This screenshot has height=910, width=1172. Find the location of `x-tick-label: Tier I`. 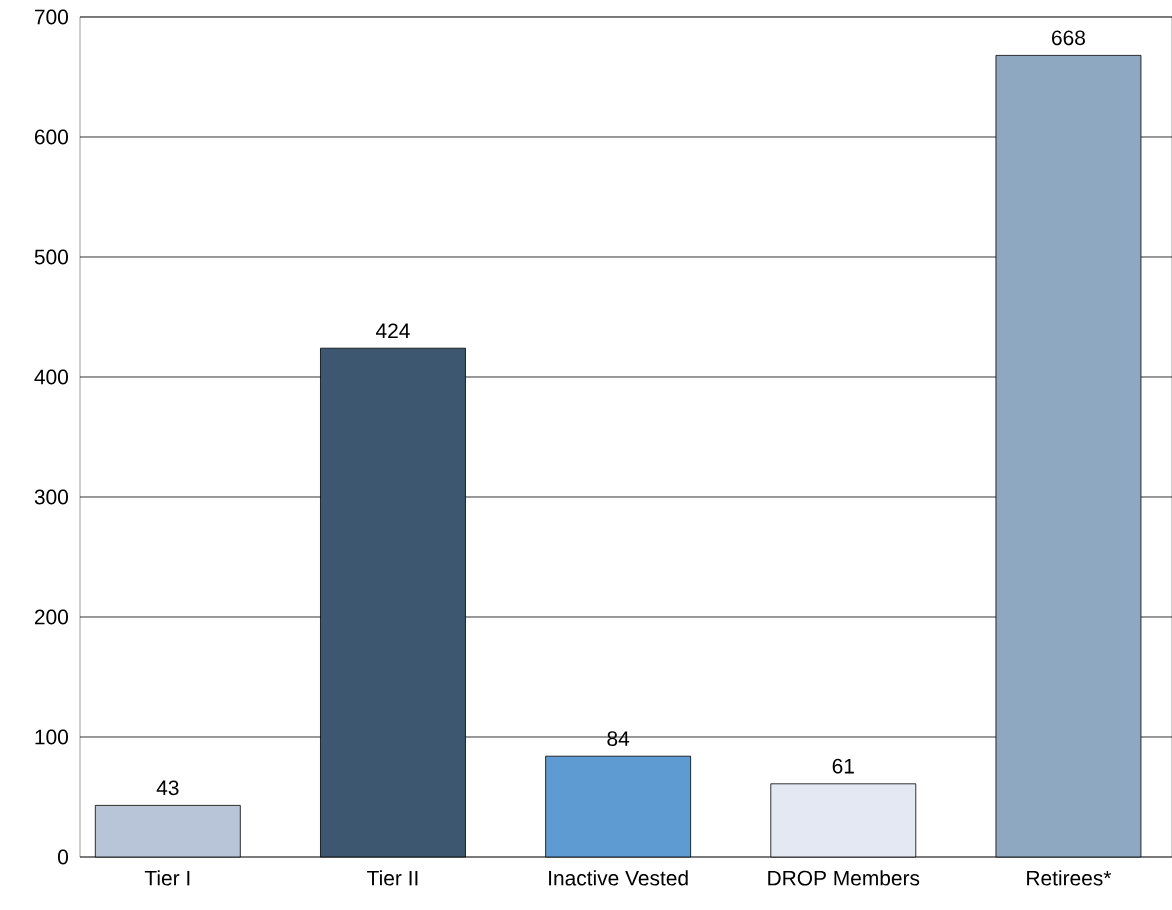

x-tick-label: Tier I is located at coordinates (167, 878).